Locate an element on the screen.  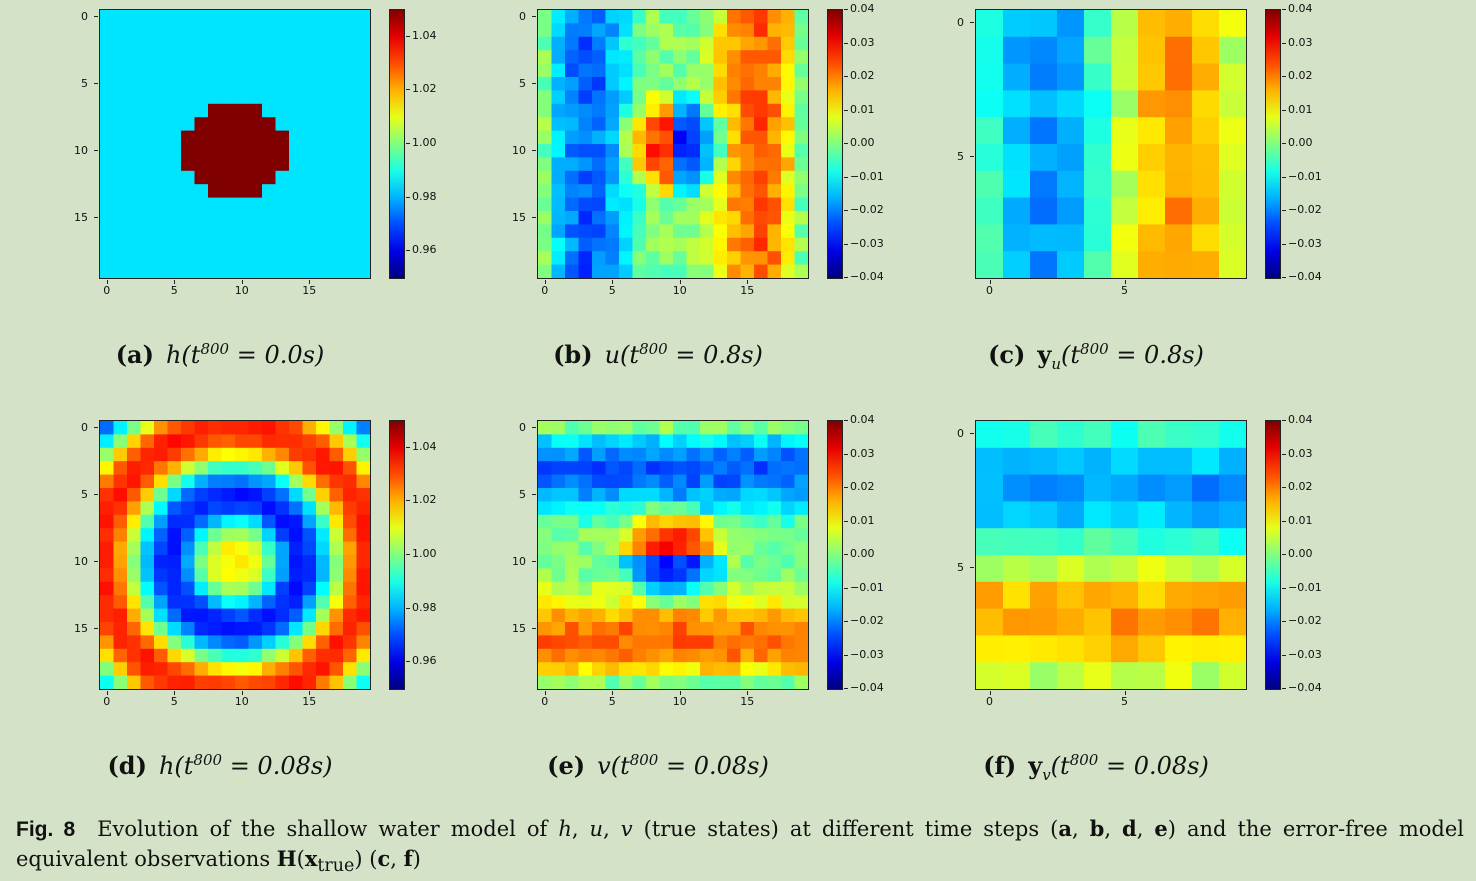
colorbar-tick-label: 0.02 is located at coordinates (859, 486).